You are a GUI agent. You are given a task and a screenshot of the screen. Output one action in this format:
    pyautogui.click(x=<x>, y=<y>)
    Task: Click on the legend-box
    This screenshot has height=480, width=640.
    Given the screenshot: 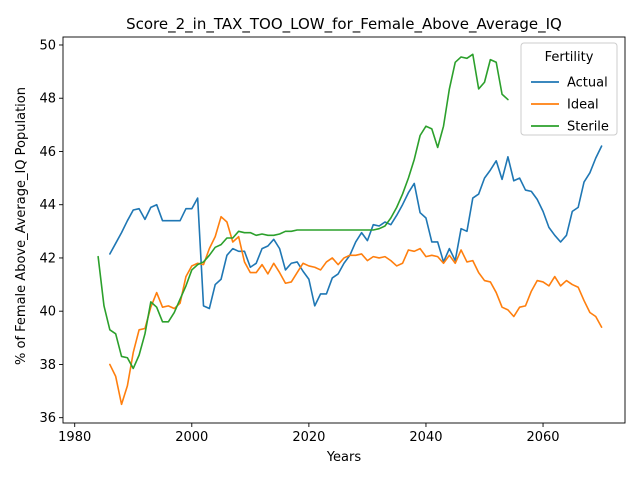 What is the action you would take?
    pyautogui.click(x=569, y=89)
    